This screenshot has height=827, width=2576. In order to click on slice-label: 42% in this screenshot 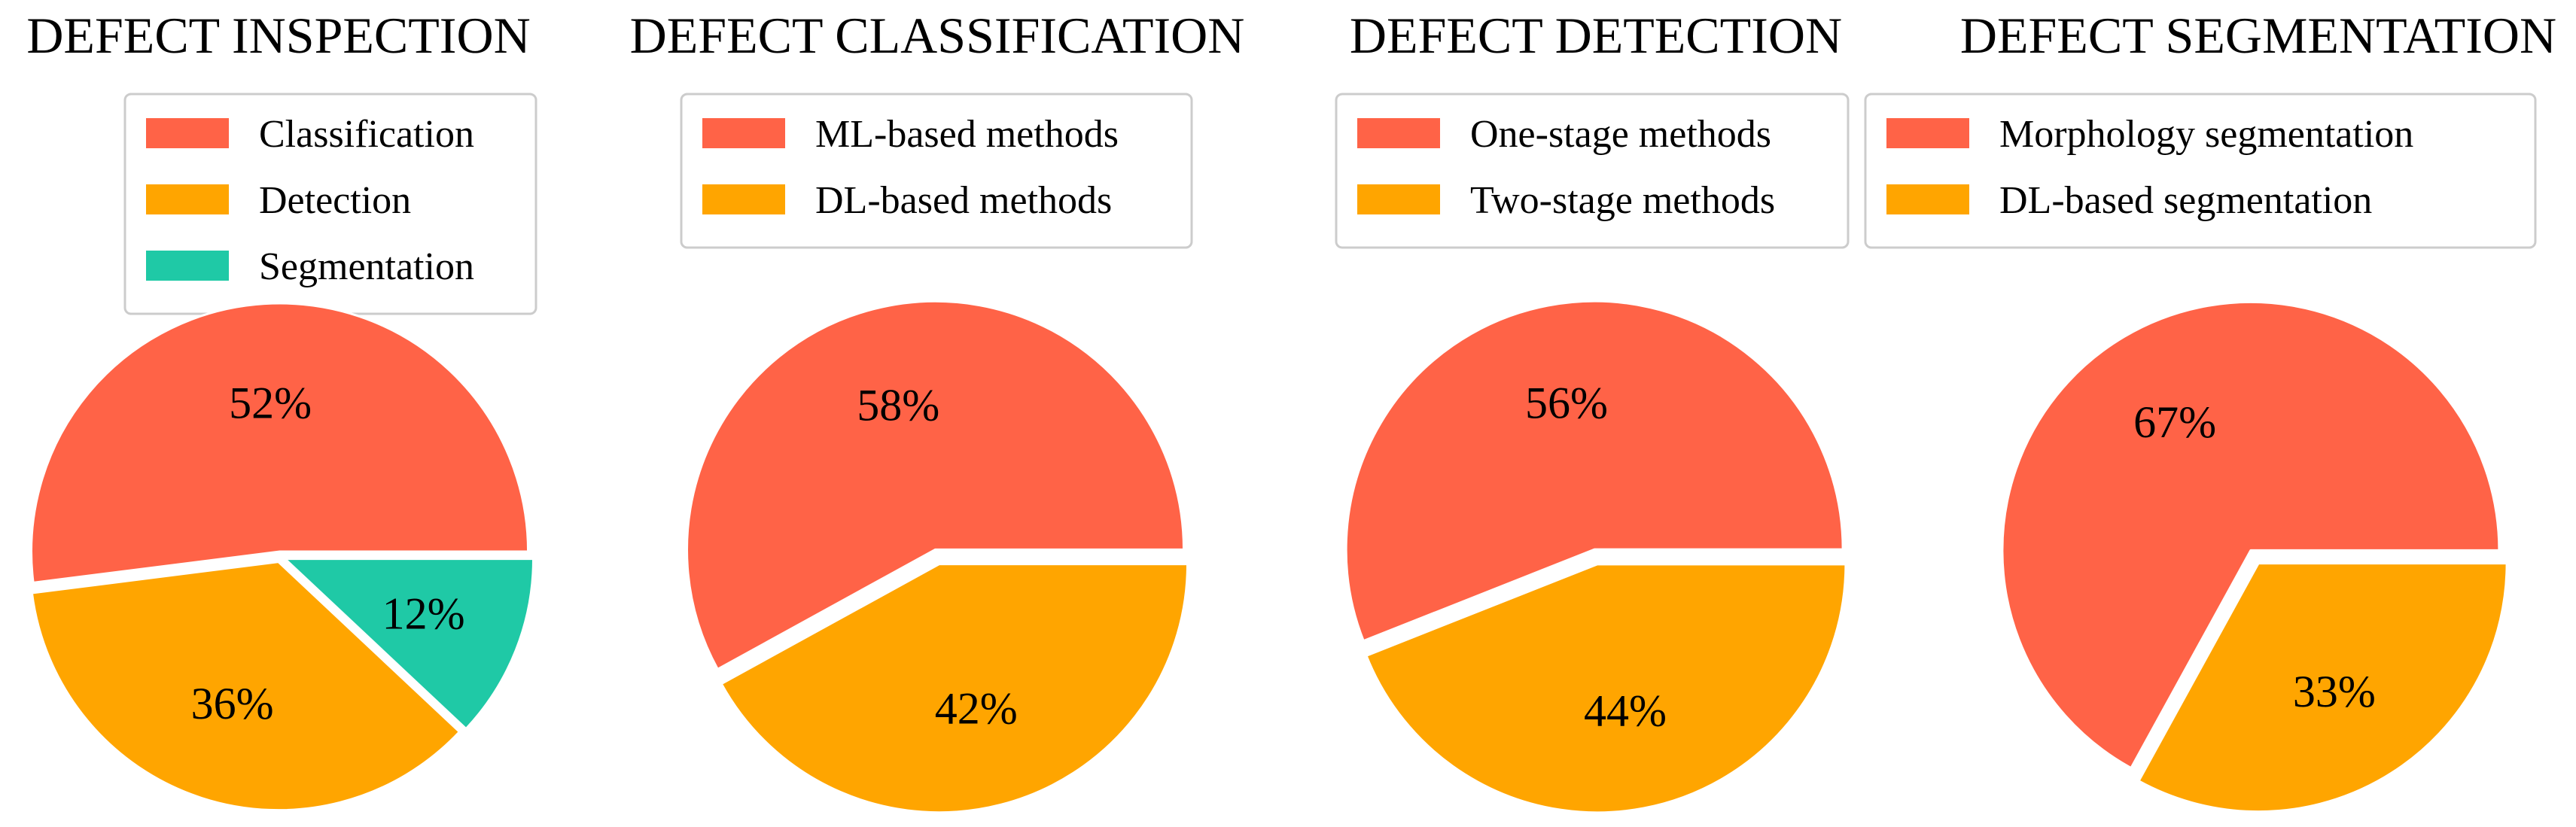, I will do `click(977, 708)`.